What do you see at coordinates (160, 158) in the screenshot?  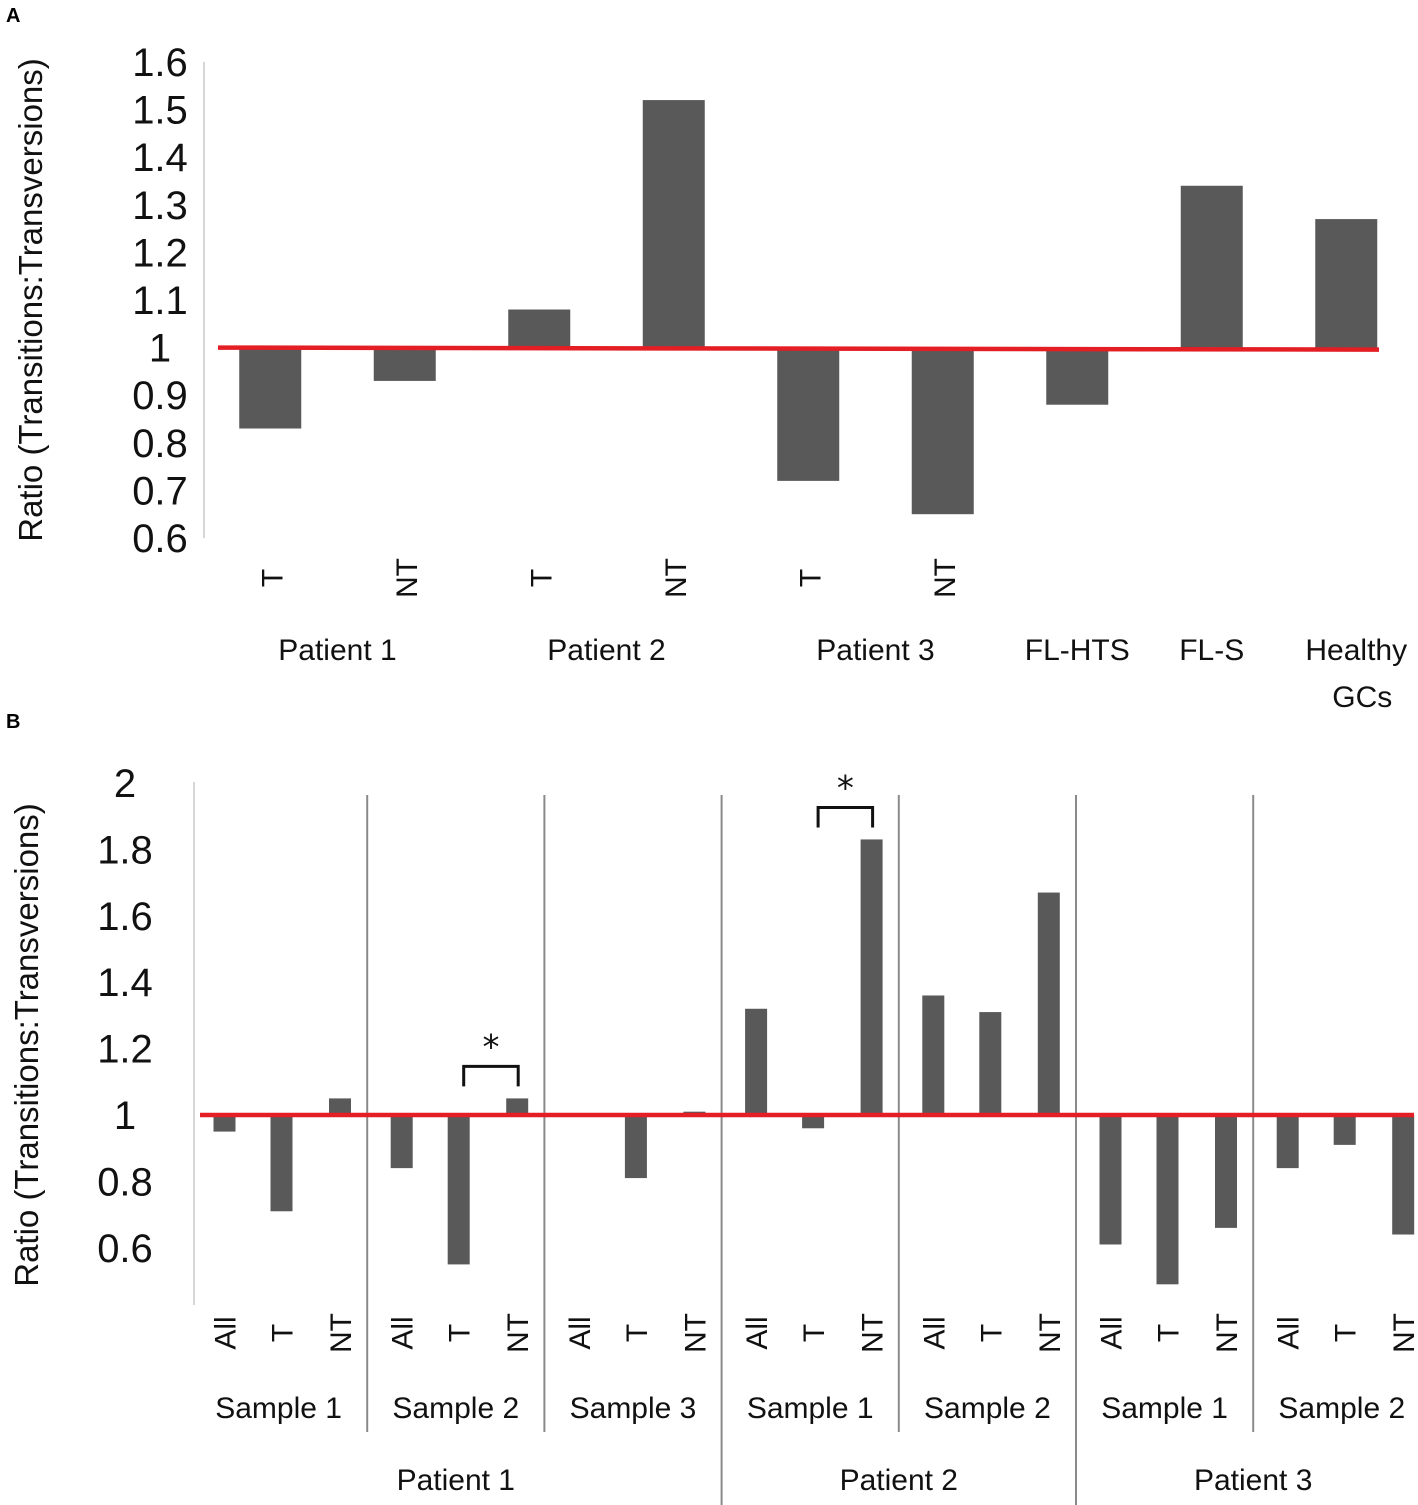 I see `panel-a-y-tick-label: 1.4` at bounding box center [160, 158].